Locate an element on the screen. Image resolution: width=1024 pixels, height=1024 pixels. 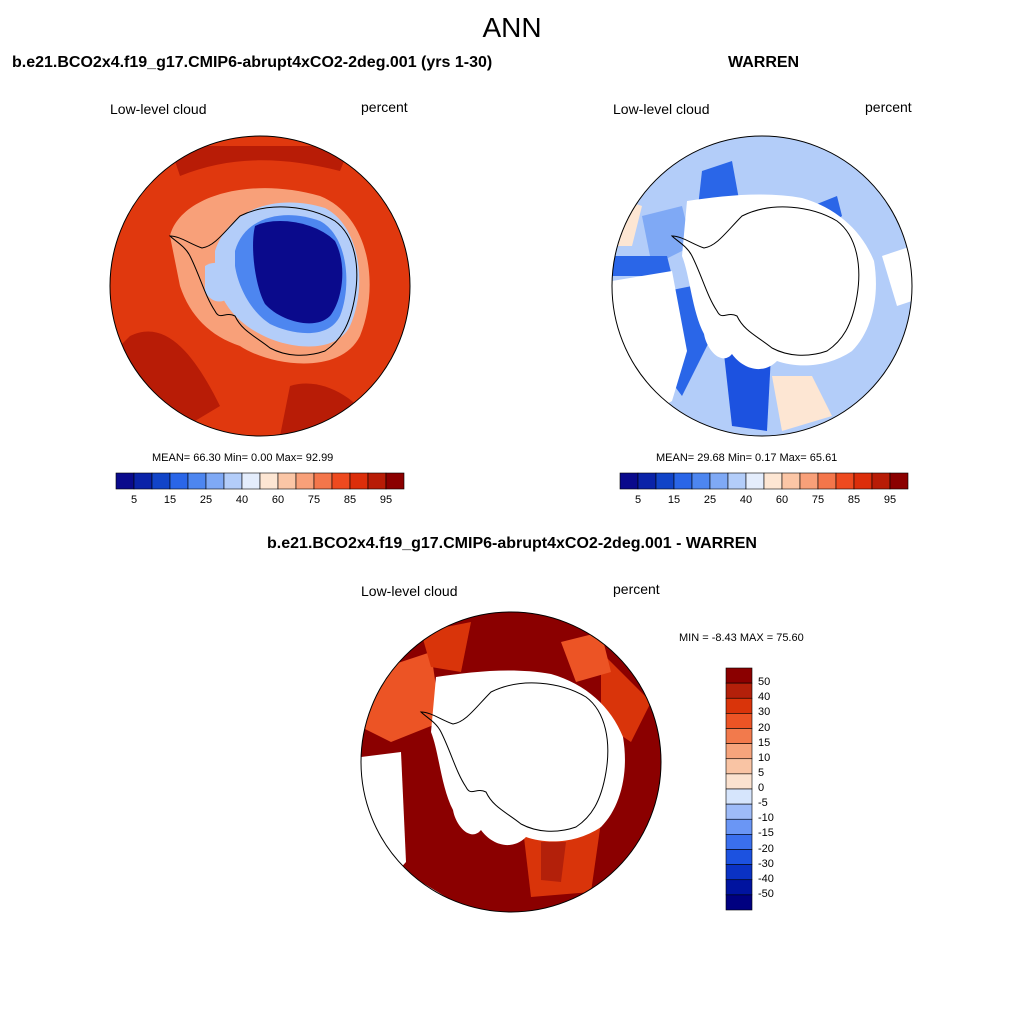
panel2-stats: MEAN= 29.68 Min= 0.17 Max= 65.61 is located at coordinates (747, 458).